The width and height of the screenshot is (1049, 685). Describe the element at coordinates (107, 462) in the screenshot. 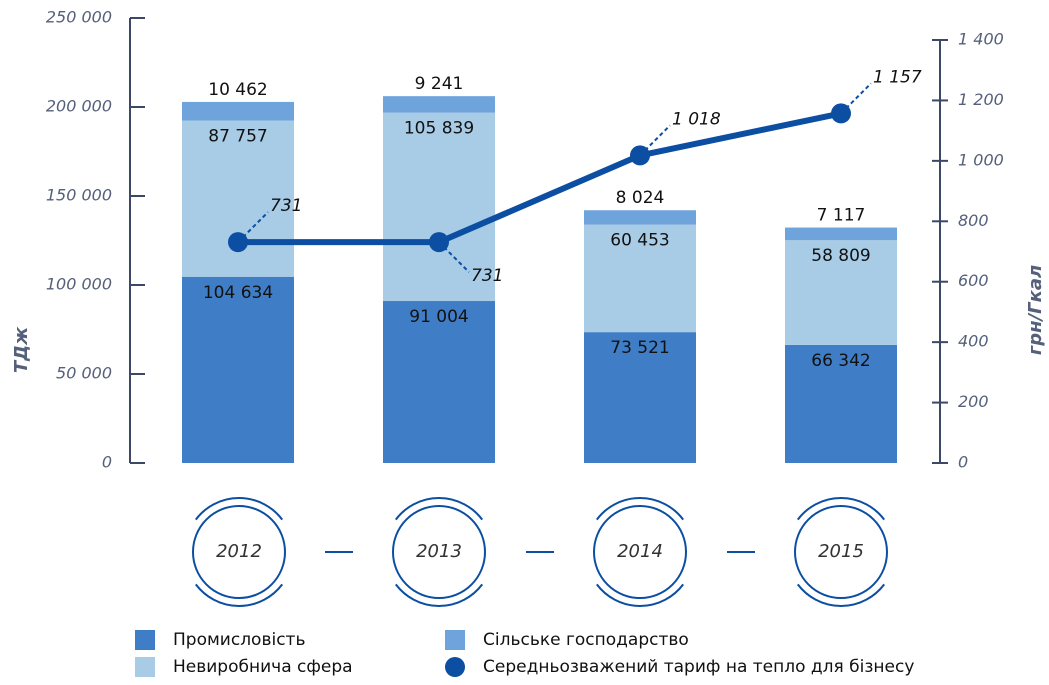

I see `y-tick-label: 0` at that location.